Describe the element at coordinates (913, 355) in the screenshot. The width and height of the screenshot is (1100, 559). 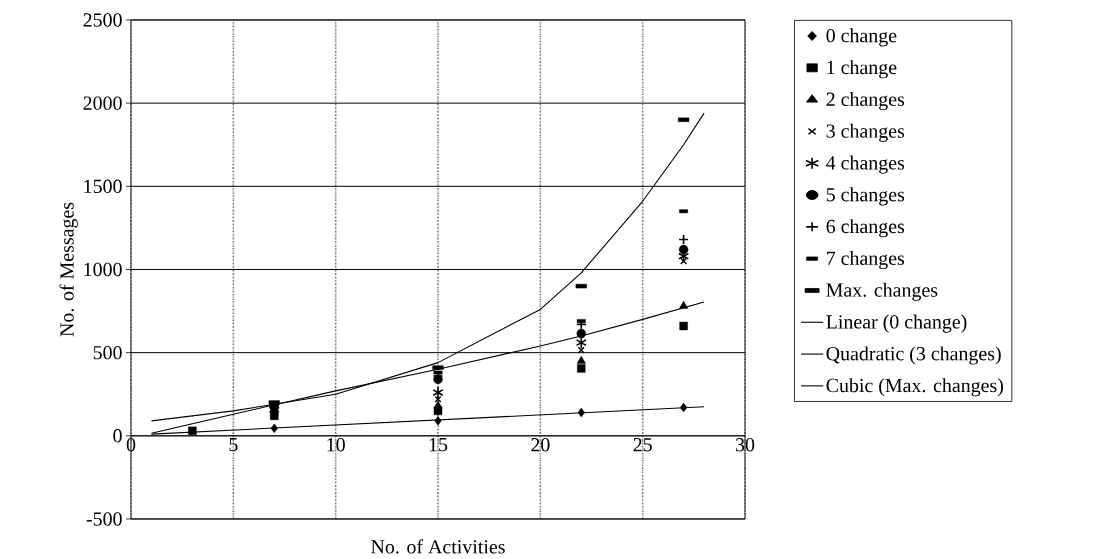
I see `legend-label: Quadratic (3 changes)` at that location.